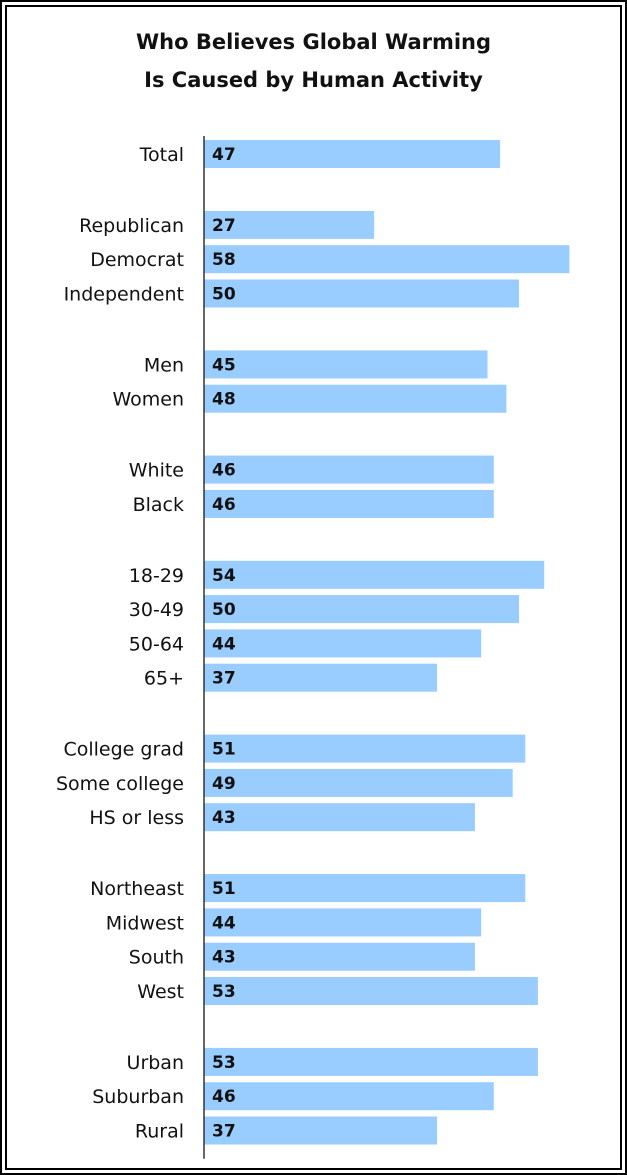 The height and width of the screenshot is (1175, 627). I want to click on category-label: Suburban, so click(138, 1097).